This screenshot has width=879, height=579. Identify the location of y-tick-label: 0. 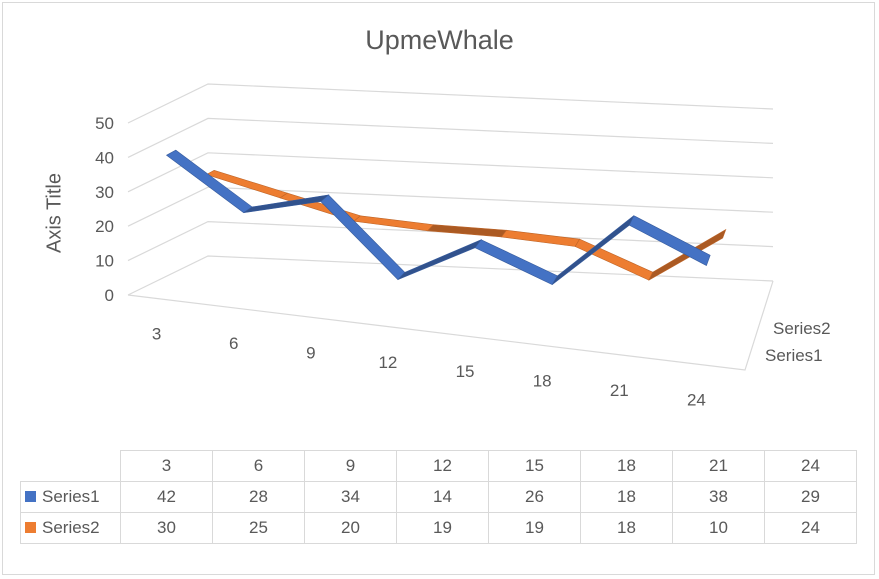
(109, 295).